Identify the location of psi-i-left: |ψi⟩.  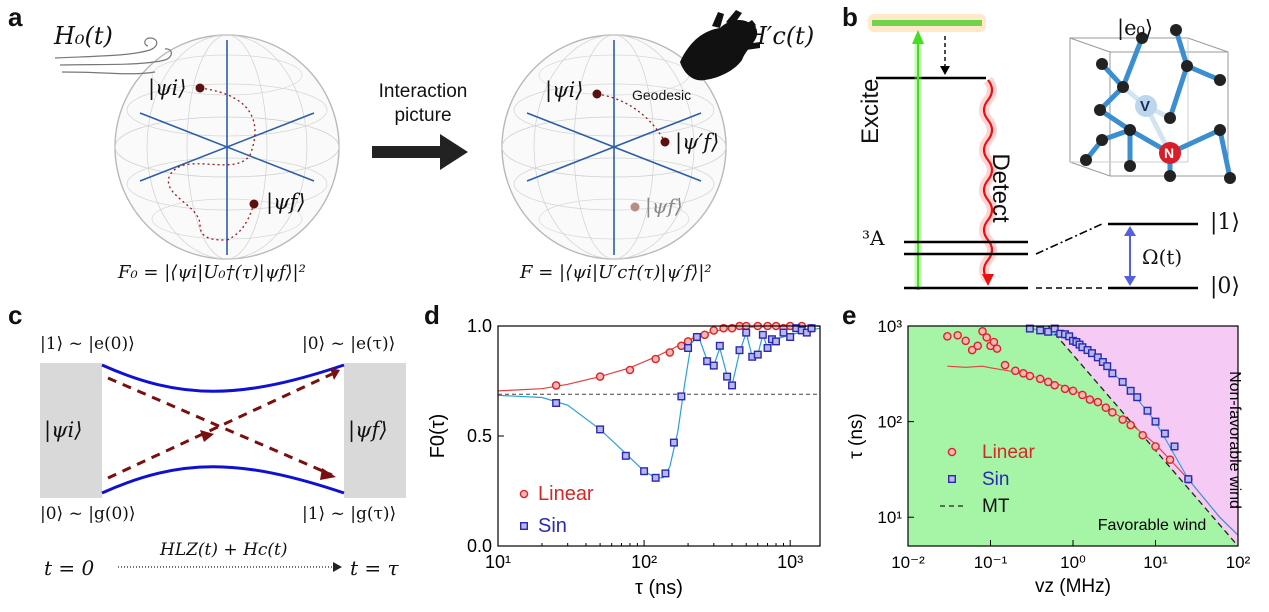
(167, 88).